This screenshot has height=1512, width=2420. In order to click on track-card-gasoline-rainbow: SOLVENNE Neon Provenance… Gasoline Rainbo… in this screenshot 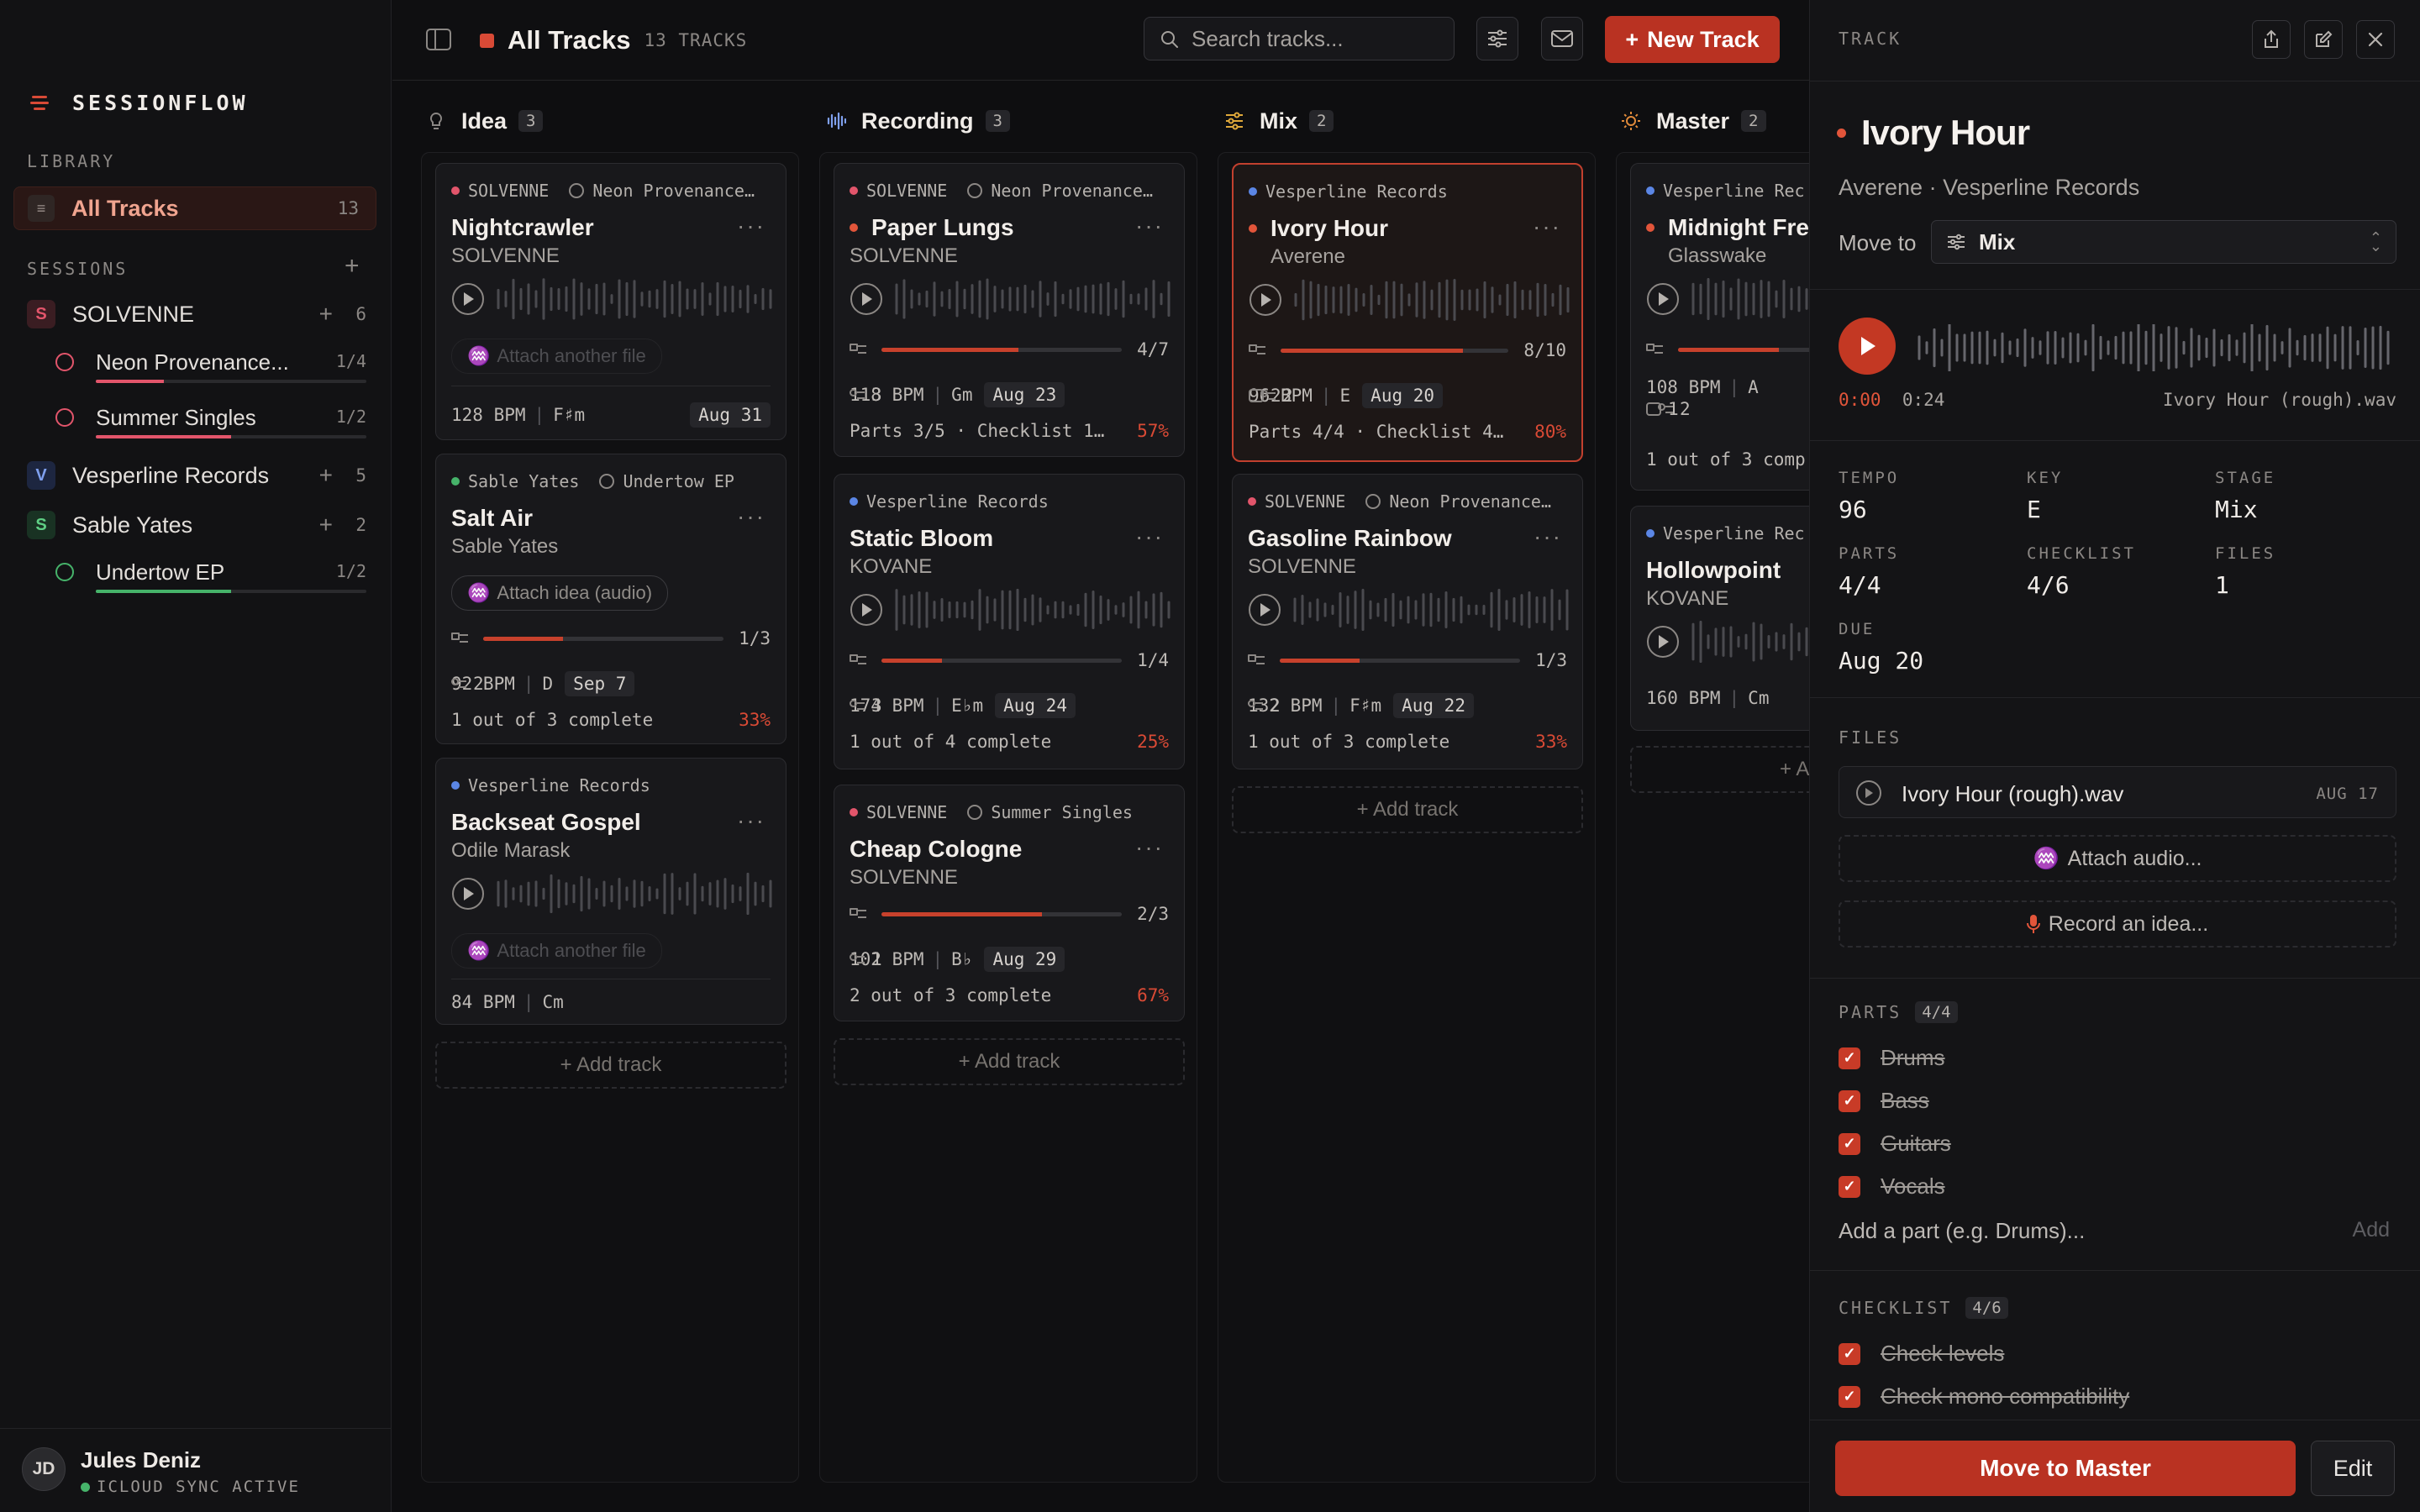, I will do `click(1407, 621)`.